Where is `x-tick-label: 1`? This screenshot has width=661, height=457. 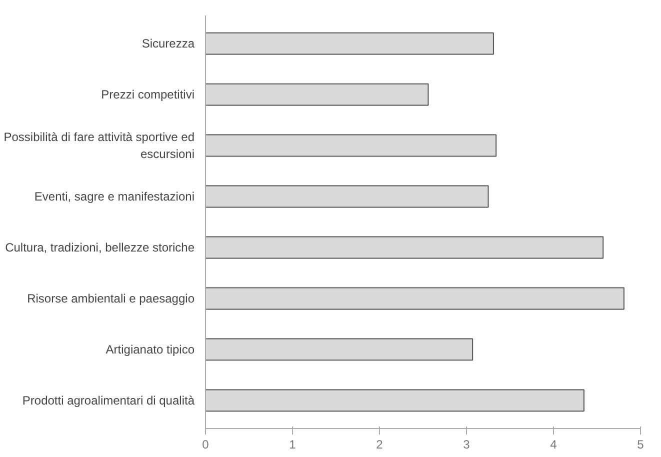 x-tick-label: 1 is located at coordinates (292, 445).